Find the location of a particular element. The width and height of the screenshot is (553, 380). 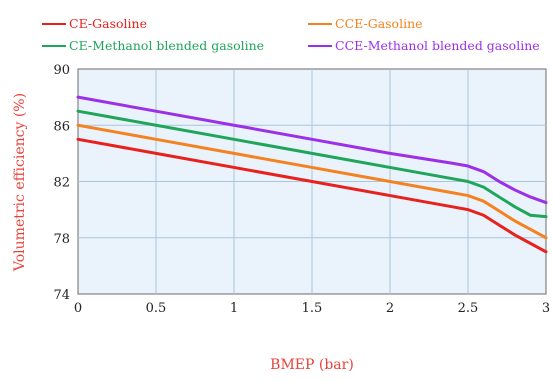

x-tick-label: 1.5 is located at coordinates (312, 308).